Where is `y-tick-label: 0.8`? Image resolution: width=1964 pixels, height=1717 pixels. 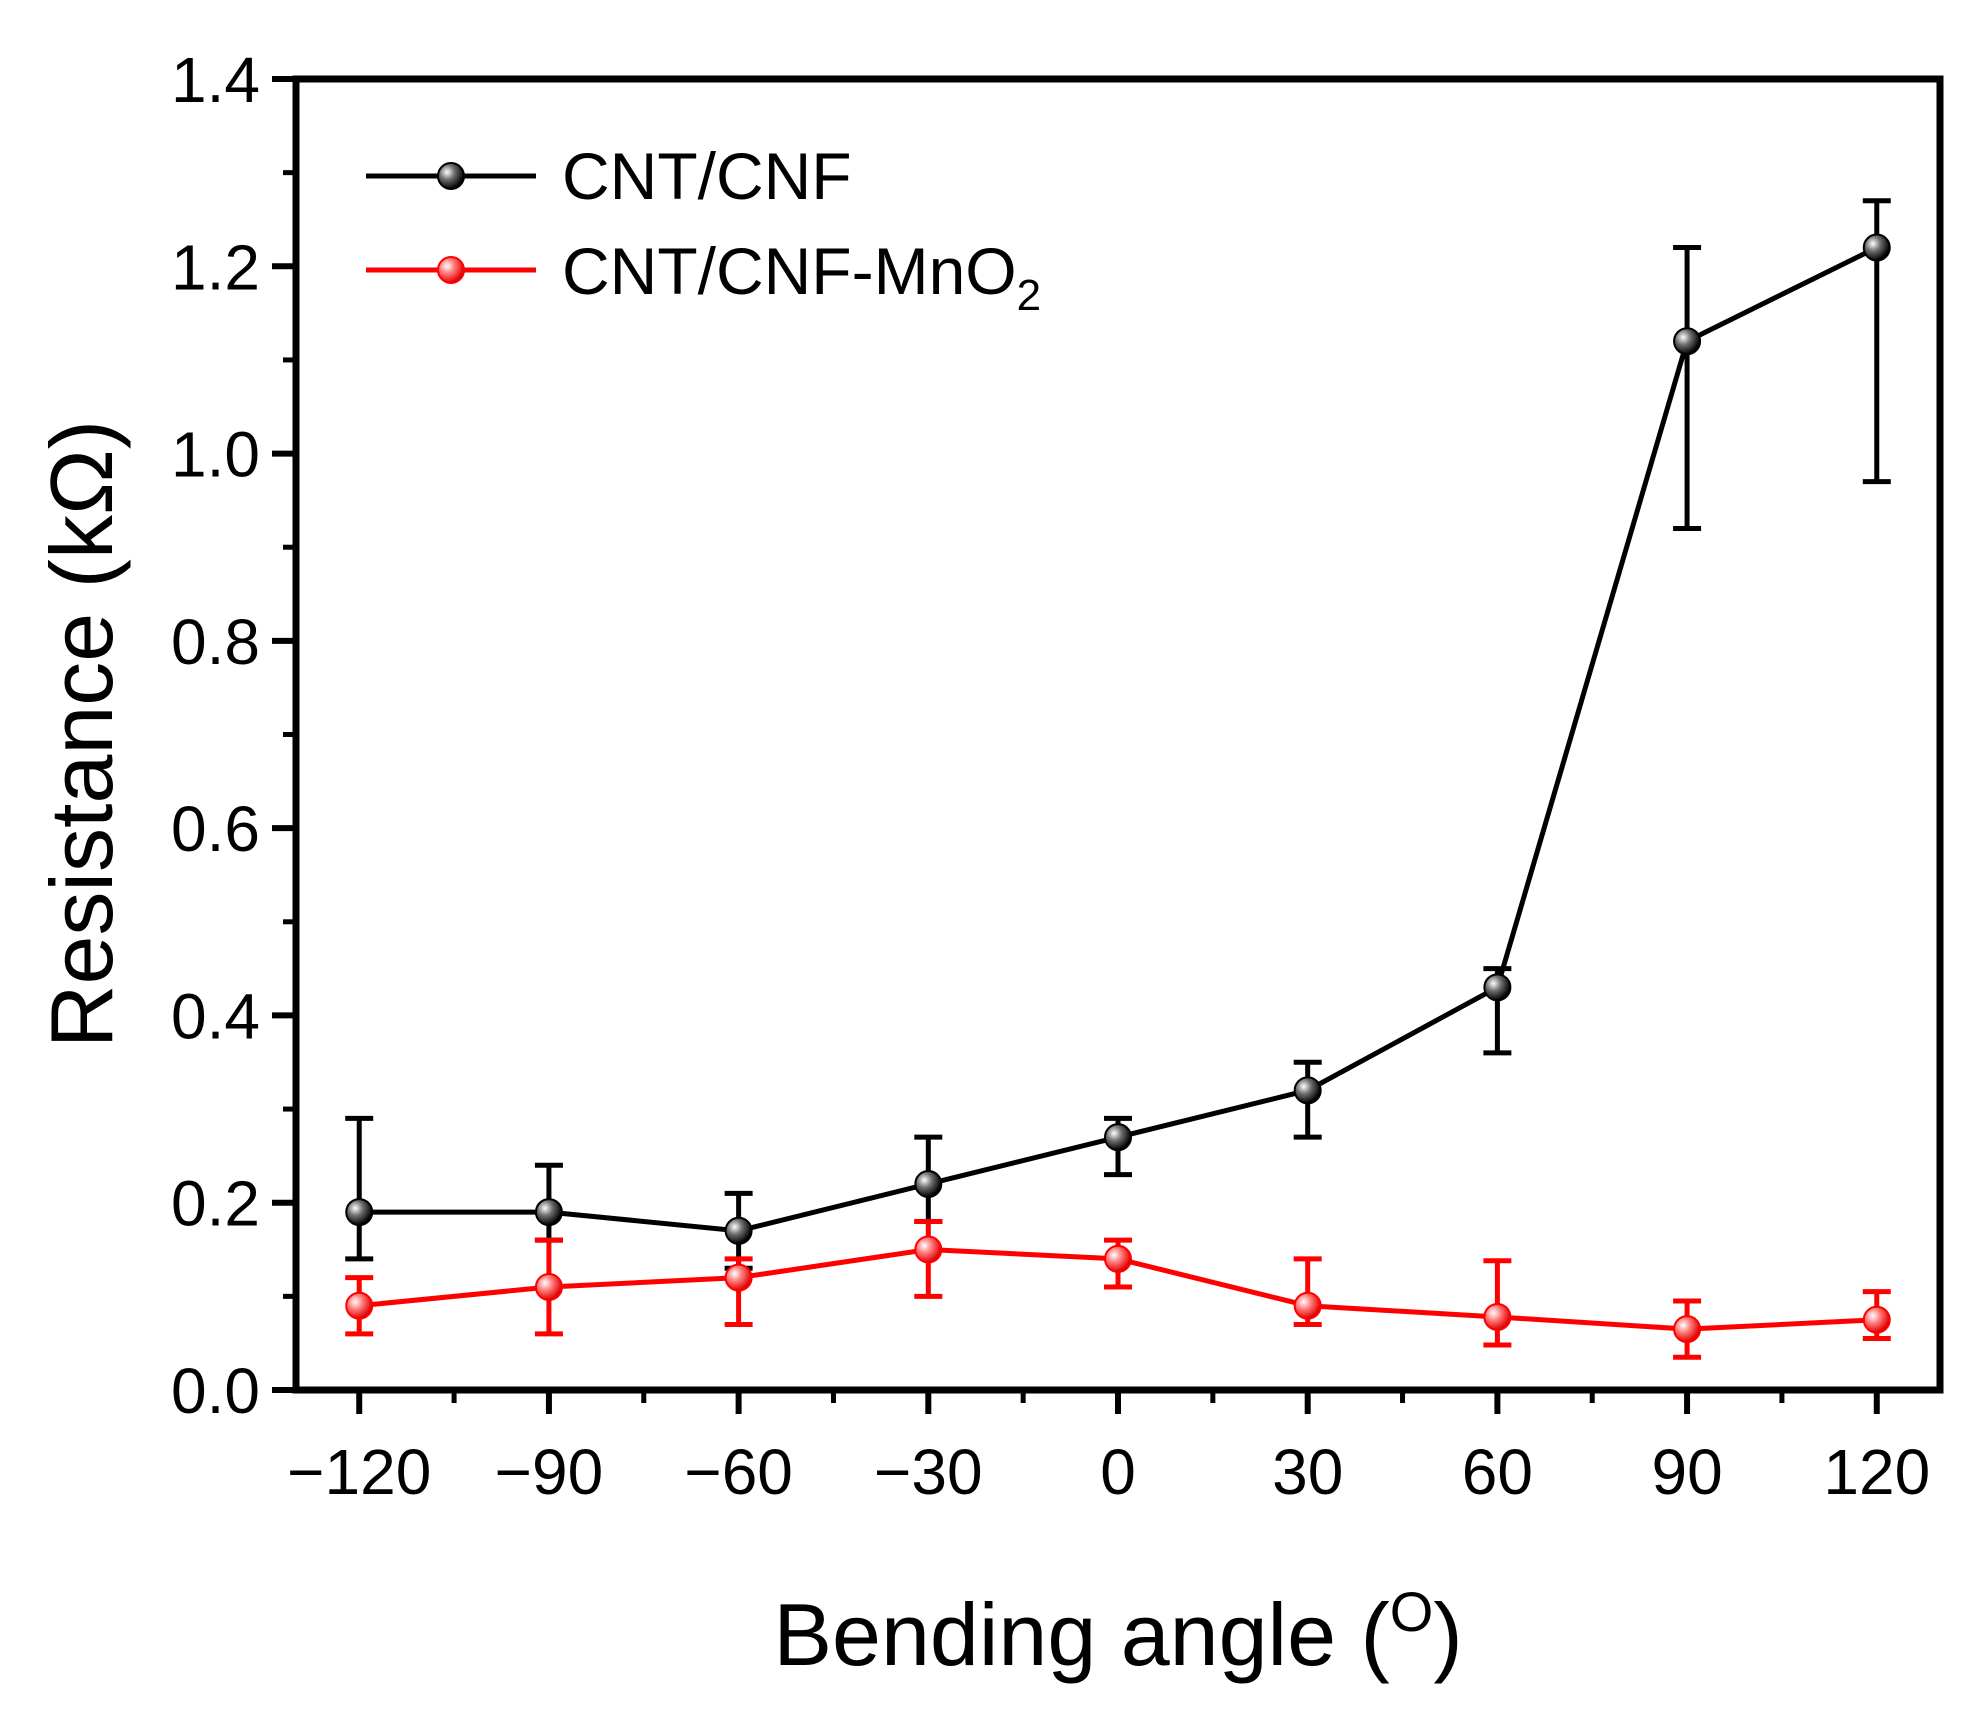
y-tick-label: 0.8 is located at coordinates (215, 642).